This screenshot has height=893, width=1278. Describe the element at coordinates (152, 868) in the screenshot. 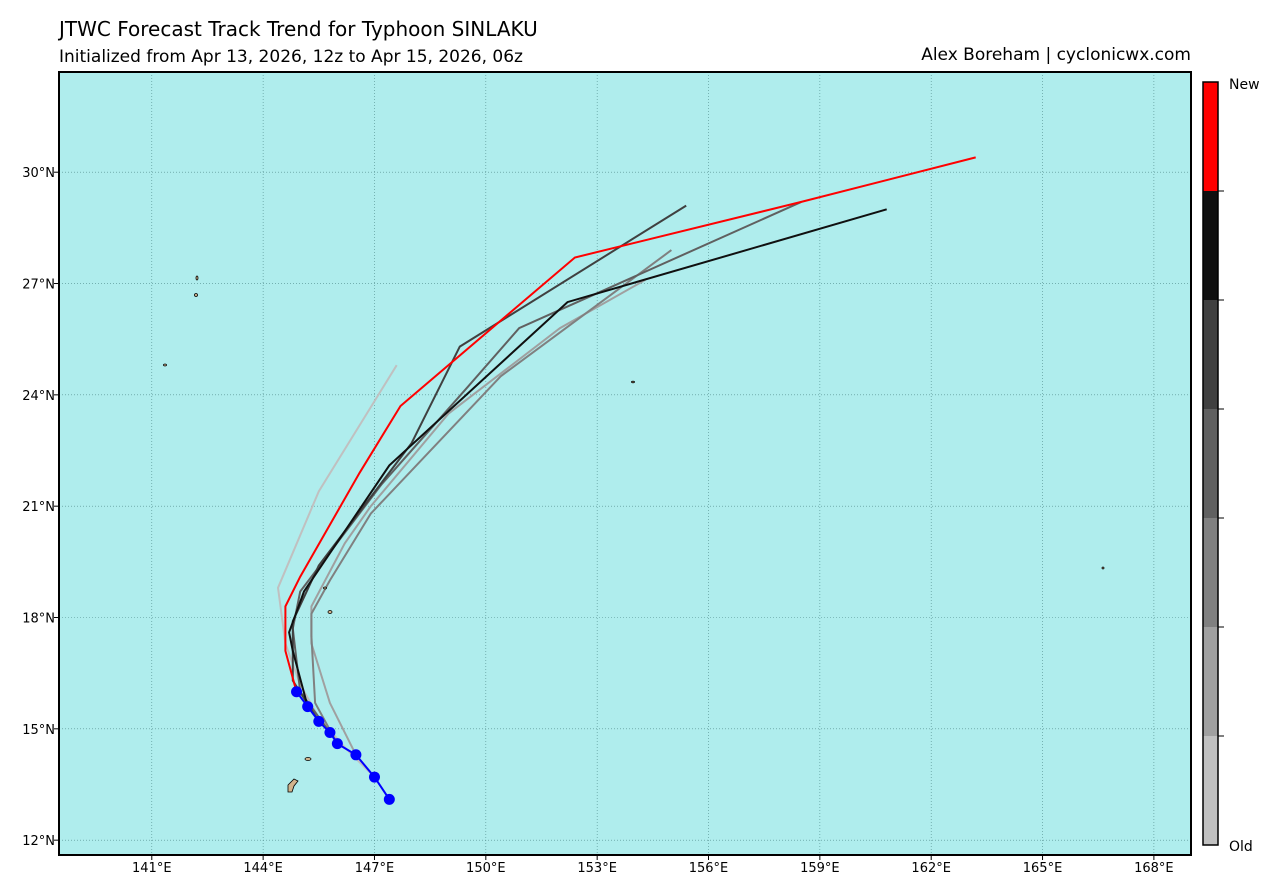

I see `x-tick-label: 141°E` at that location.